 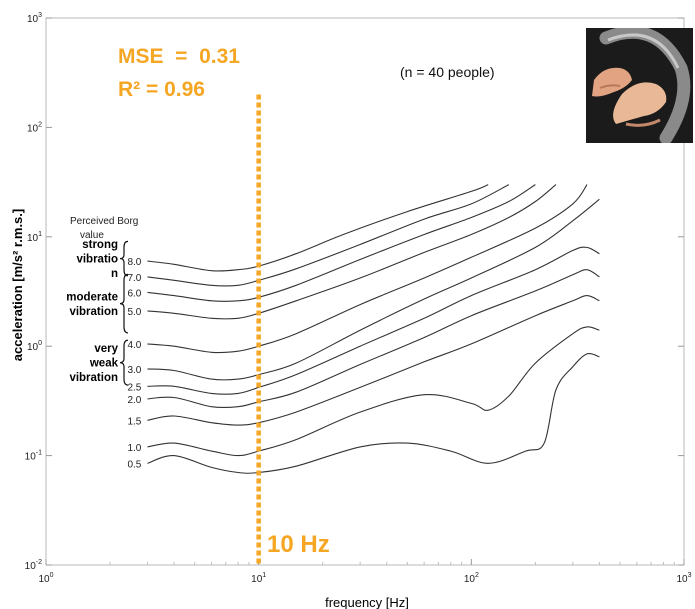 I want to click on mse-stat: MSE = 0.31, so click(x=179, y=56).